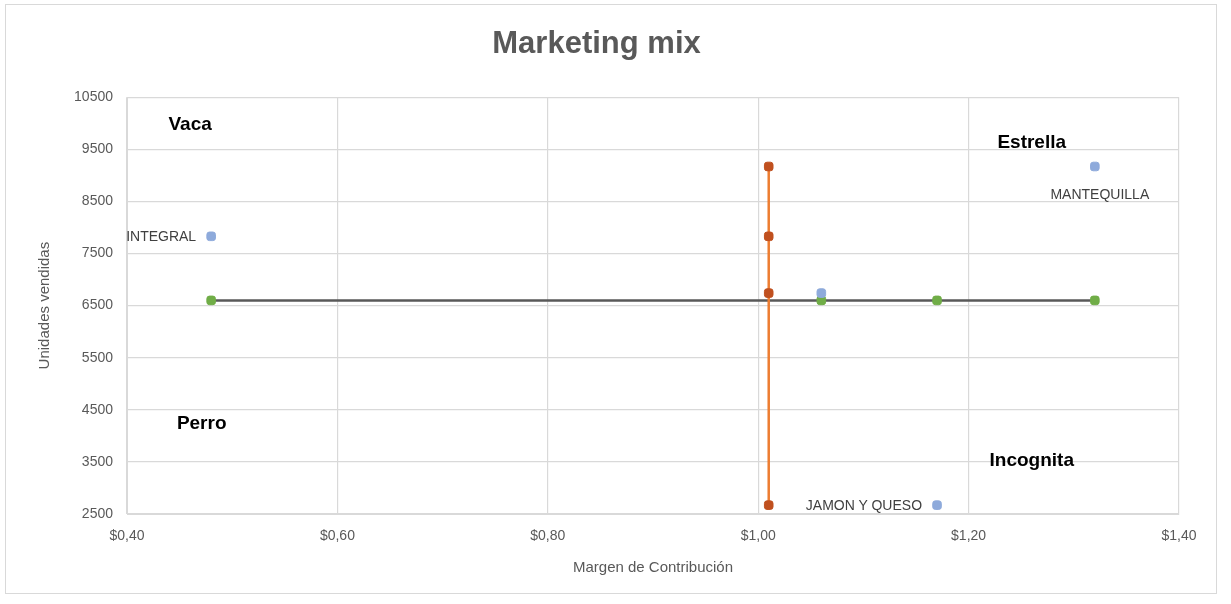 Image resolution: width=1231 pixels, height=604 pixels. Describe the element at coordinates (161, 236) in the screenshot. I see `annotation: INTEGRAL` at that location.